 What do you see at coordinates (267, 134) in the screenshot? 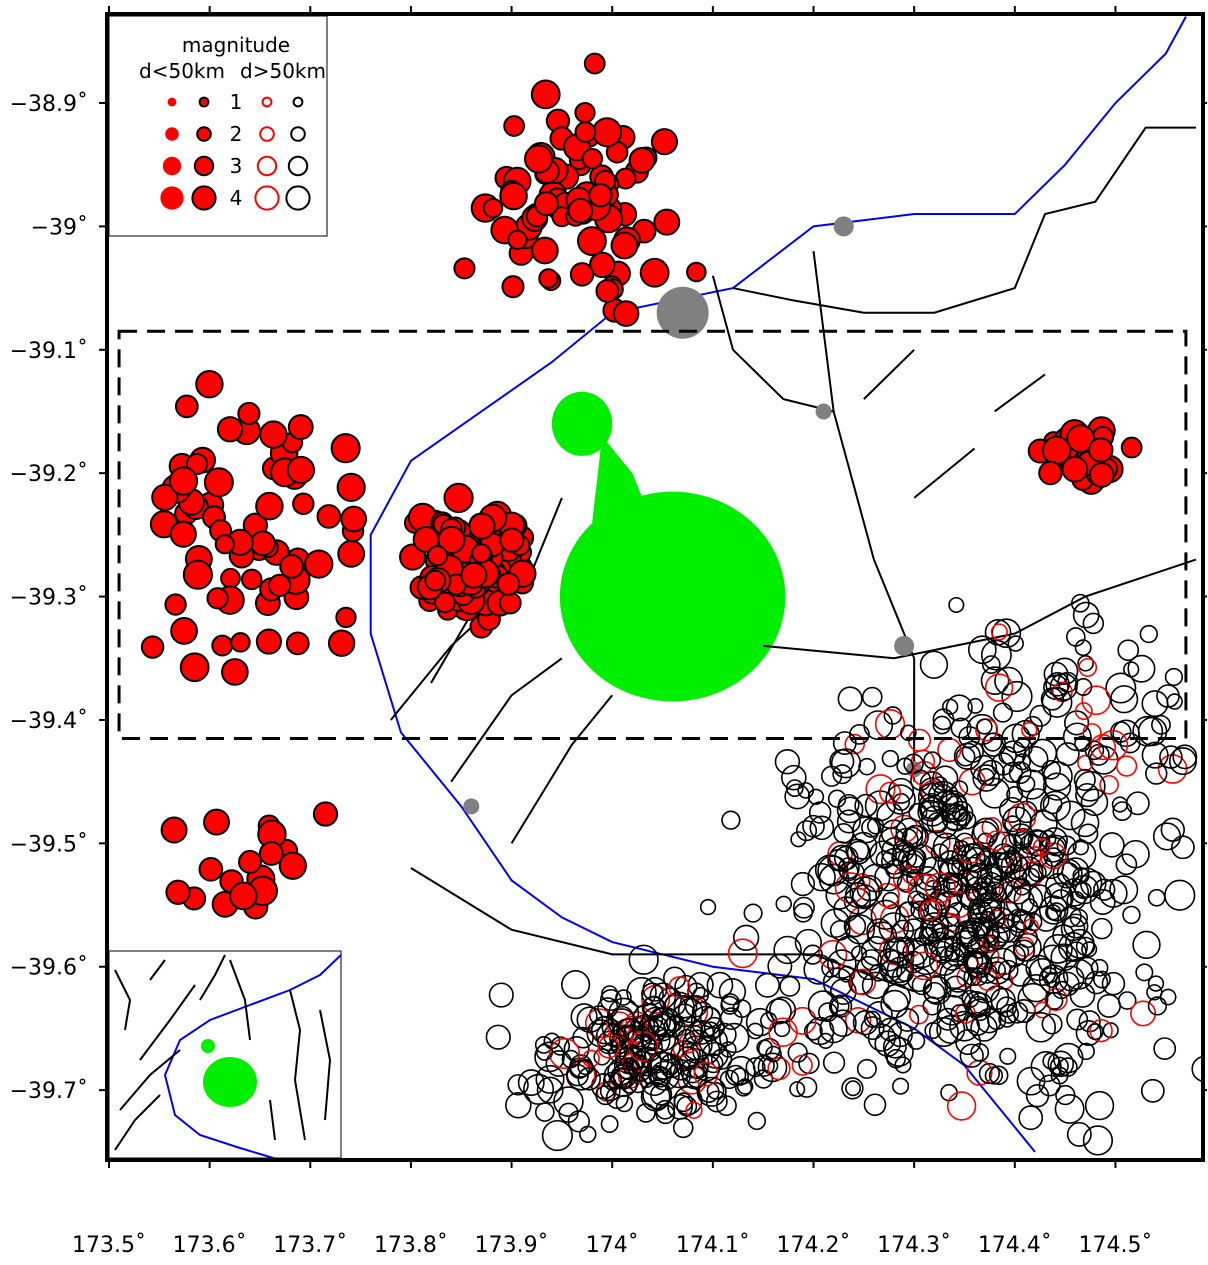
I see `legend-deep-red` at bounding box center [267, 134].